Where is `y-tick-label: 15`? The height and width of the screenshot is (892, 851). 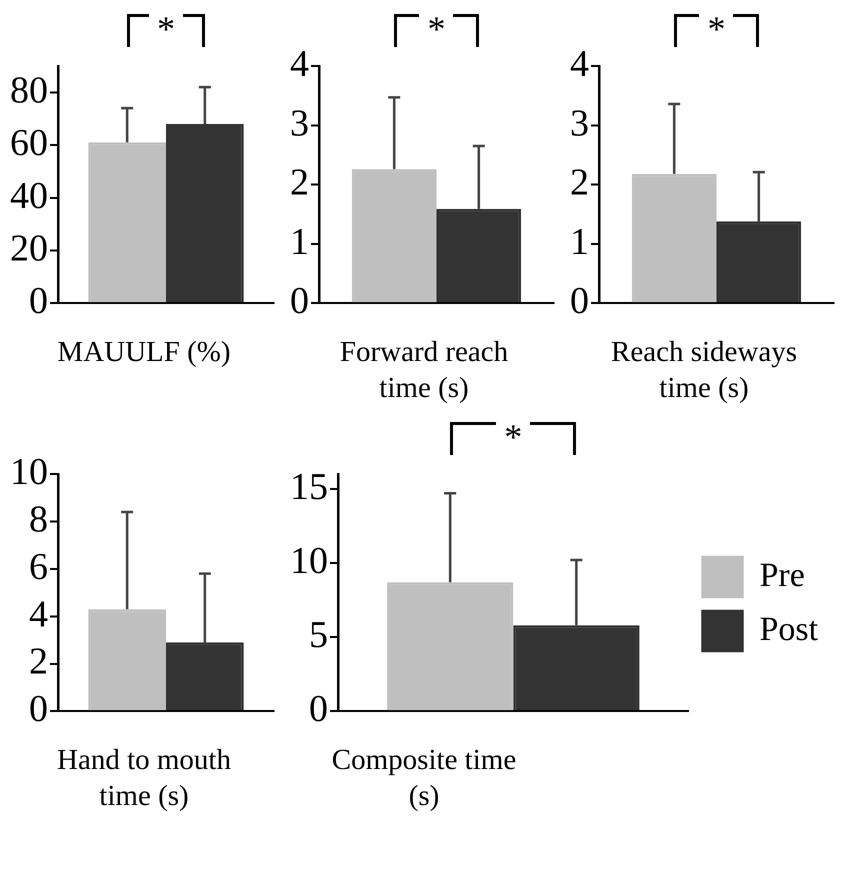
y-tick-label: 15 is located at coordinates (309, 487).